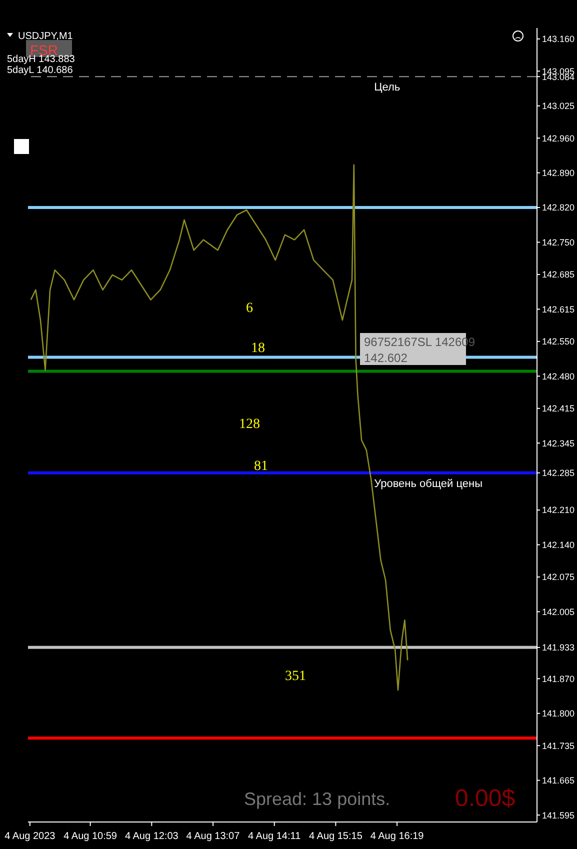 The width and height of the screenshot is (577, 849). What do you see at coordinates (558, 409) in the screenshot?
I see `y-tick-label: 142.415` at bounding box center [558, 409].